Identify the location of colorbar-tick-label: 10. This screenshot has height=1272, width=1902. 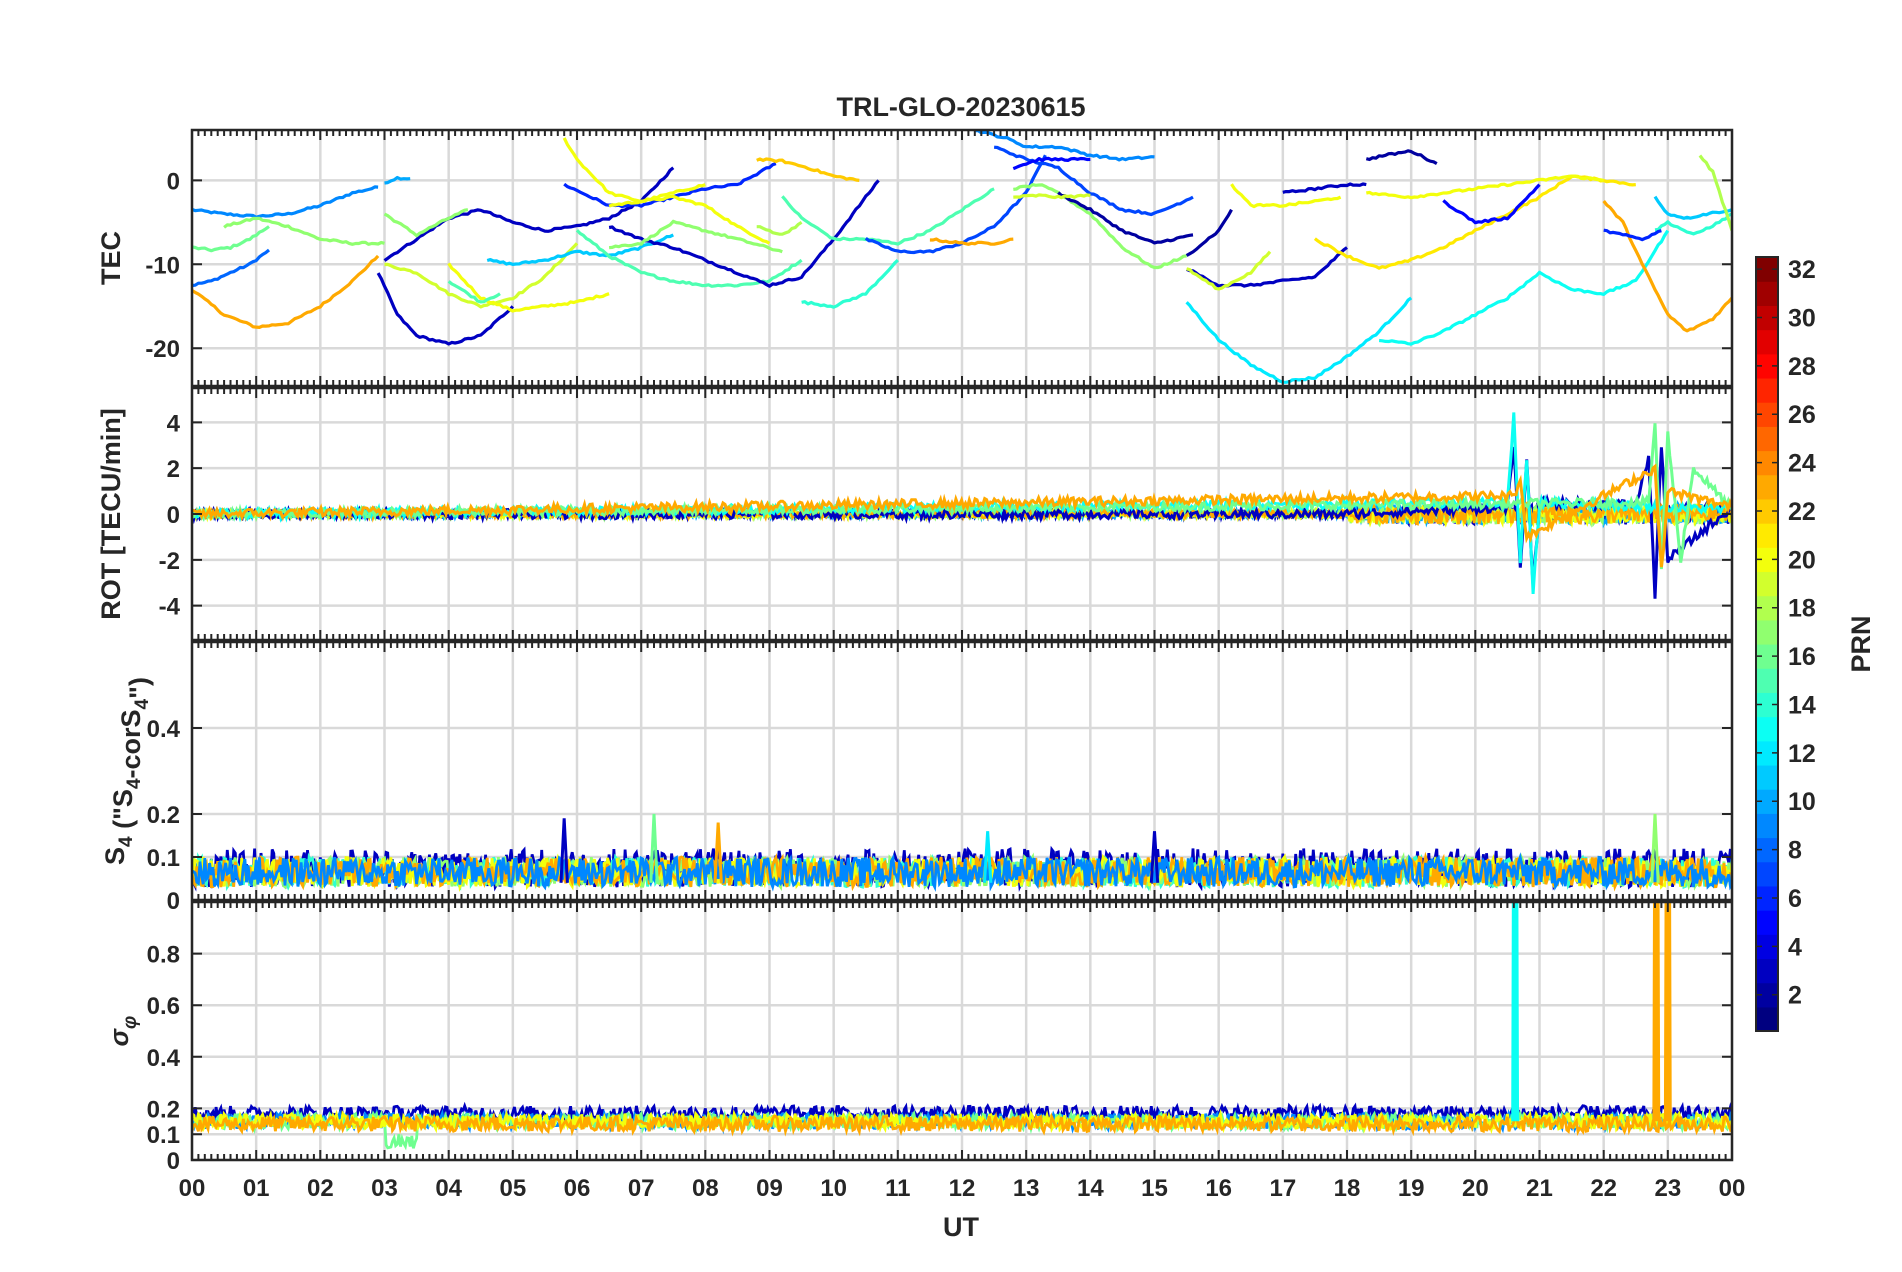
(1802, 802).